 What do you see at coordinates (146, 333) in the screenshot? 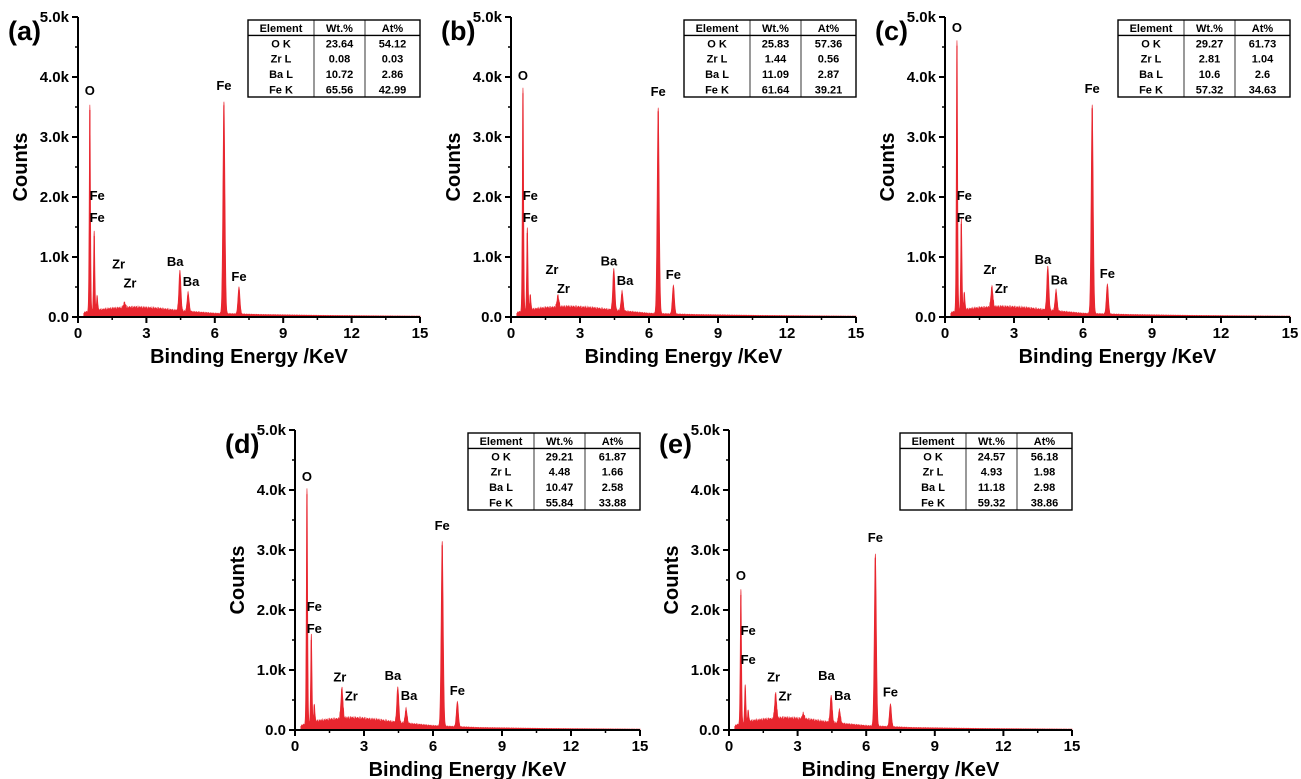
I see `x-tick-label: 3` at bounding box center [146, 333].